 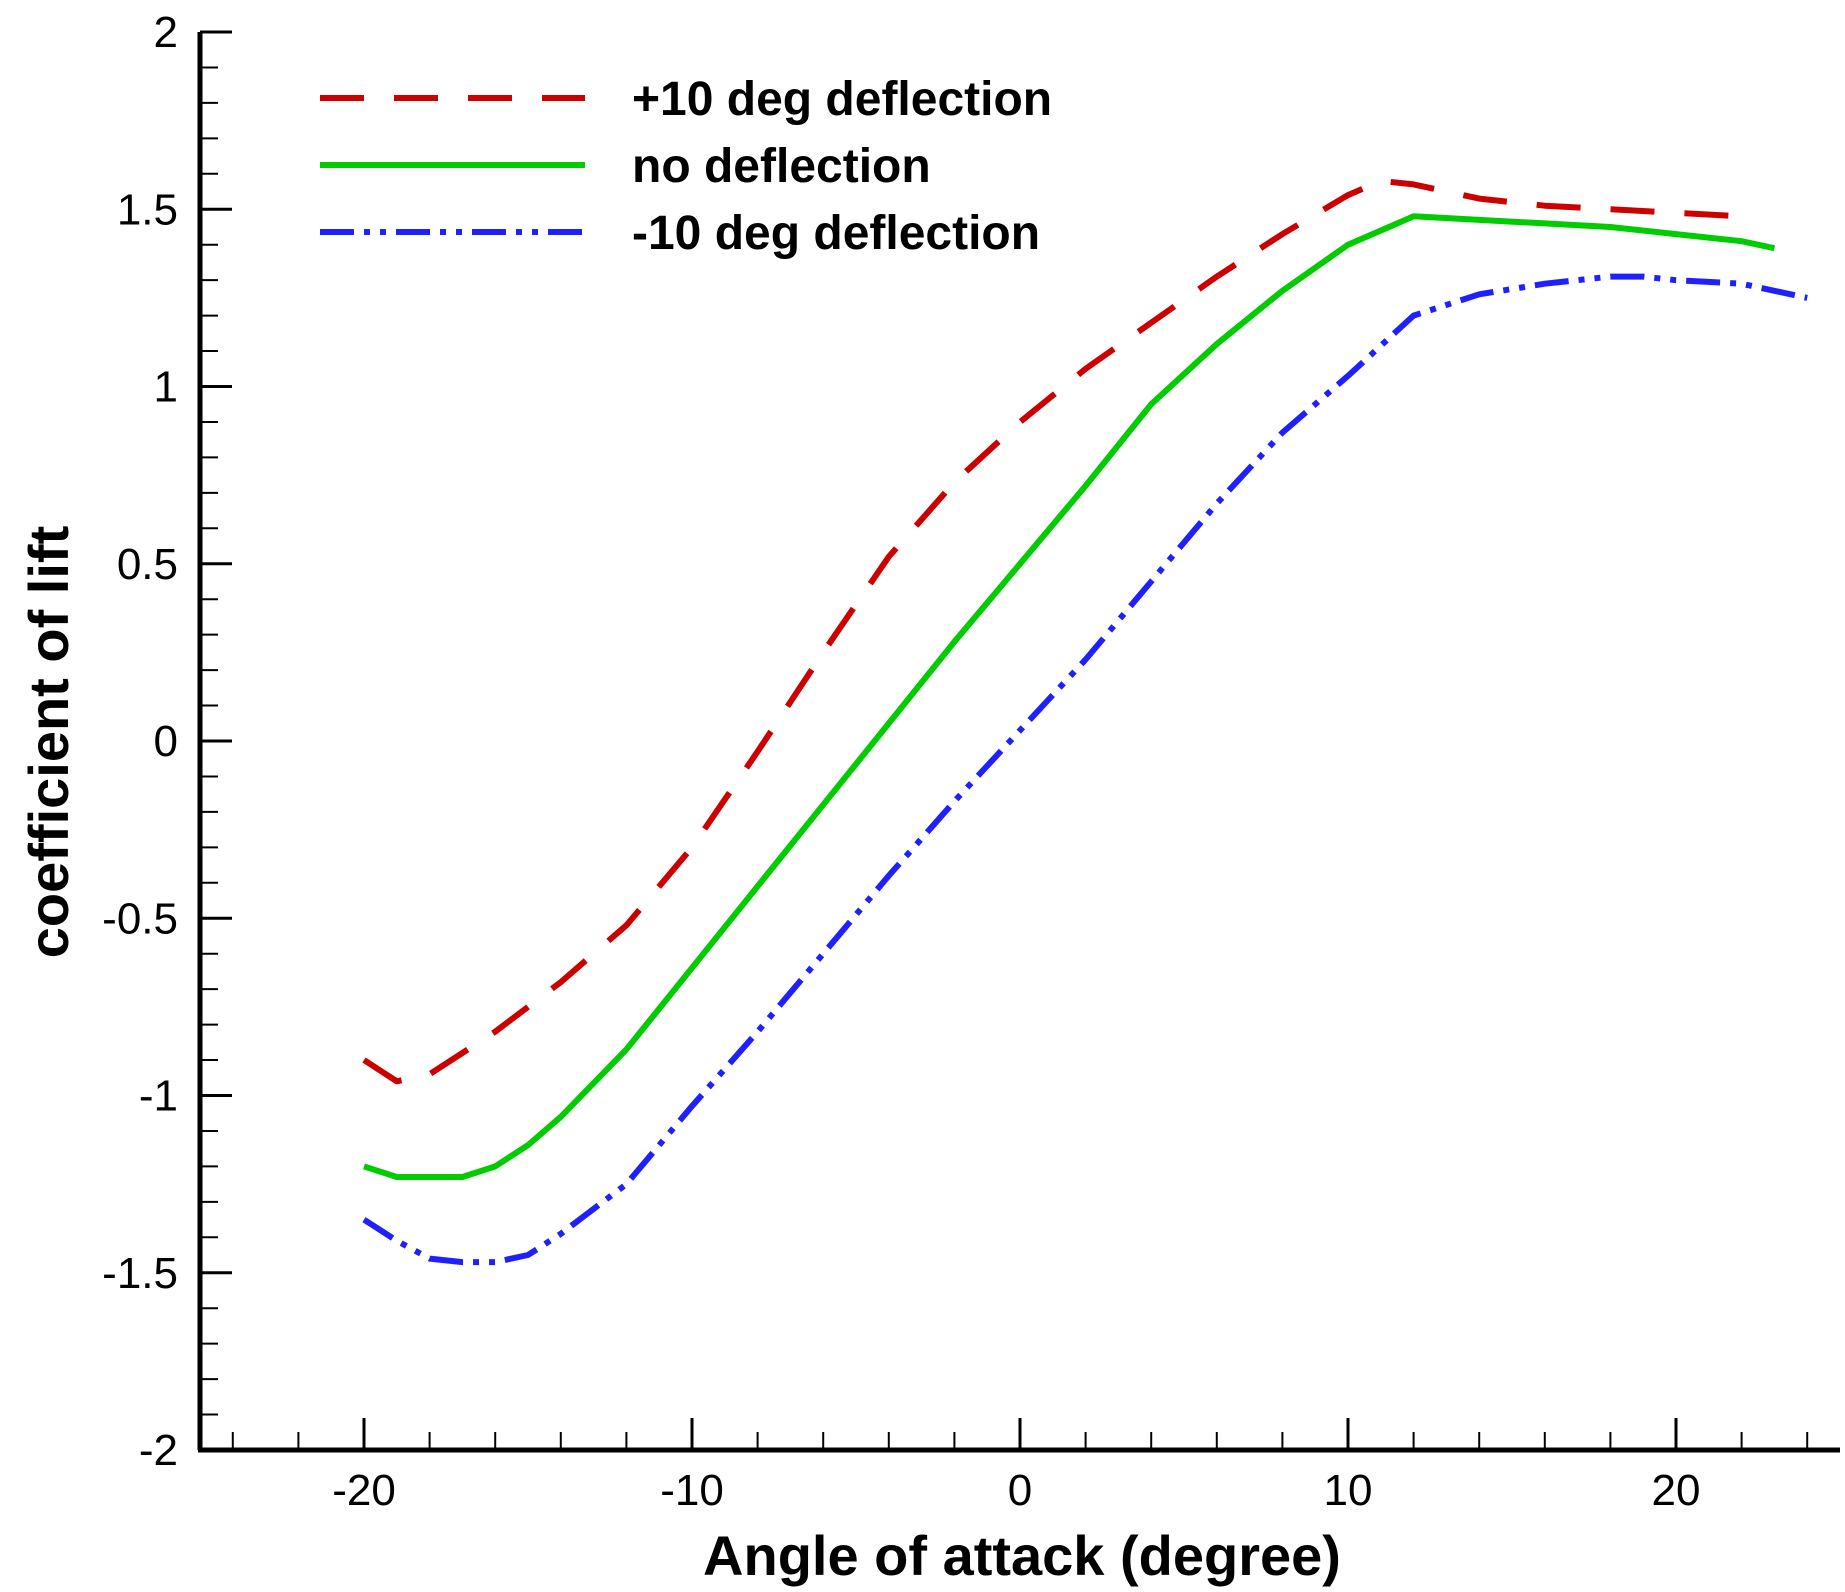 I want to click on y-tick-label: -1, so click(x=158, y=1096).